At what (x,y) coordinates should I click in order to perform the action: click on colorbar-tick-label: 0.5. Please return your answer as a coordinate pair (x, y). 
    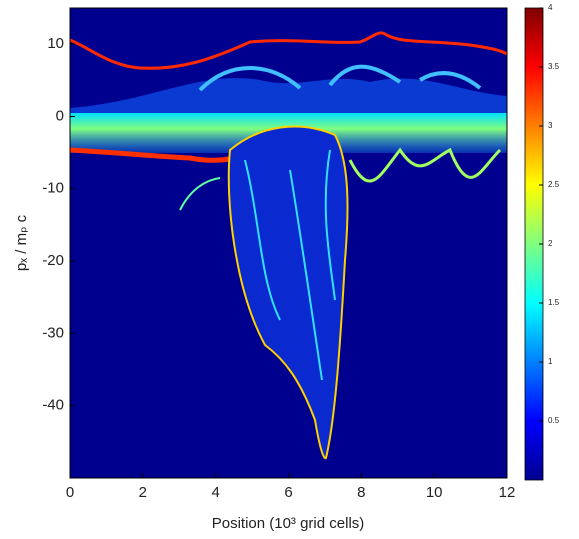
    Looking at the image, I should click on (554, 420).